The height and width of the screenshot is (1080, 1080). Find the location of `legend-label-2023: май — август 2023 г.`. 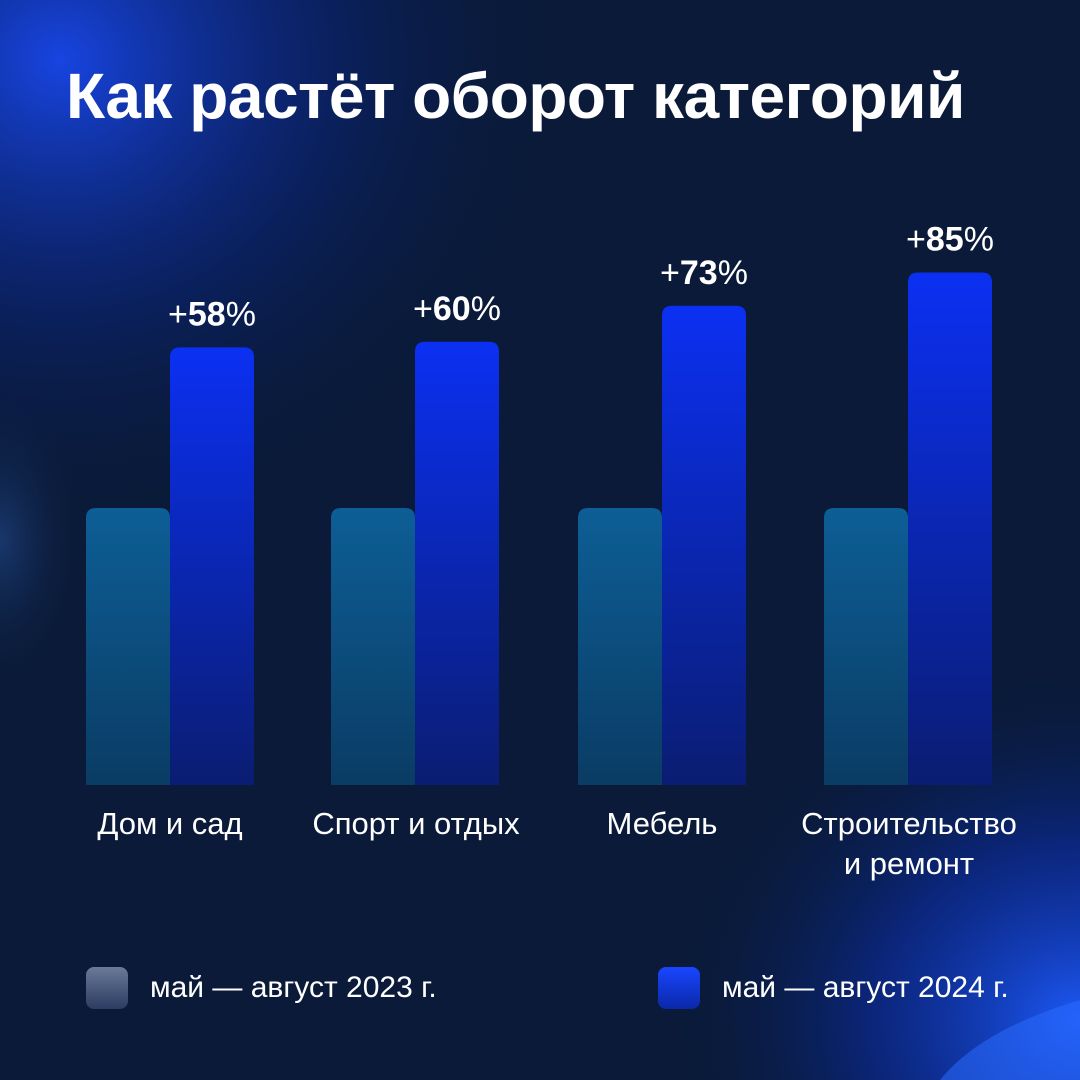

legend-label-2023: май — август 2023 г. is located at coordinates (293, 987).